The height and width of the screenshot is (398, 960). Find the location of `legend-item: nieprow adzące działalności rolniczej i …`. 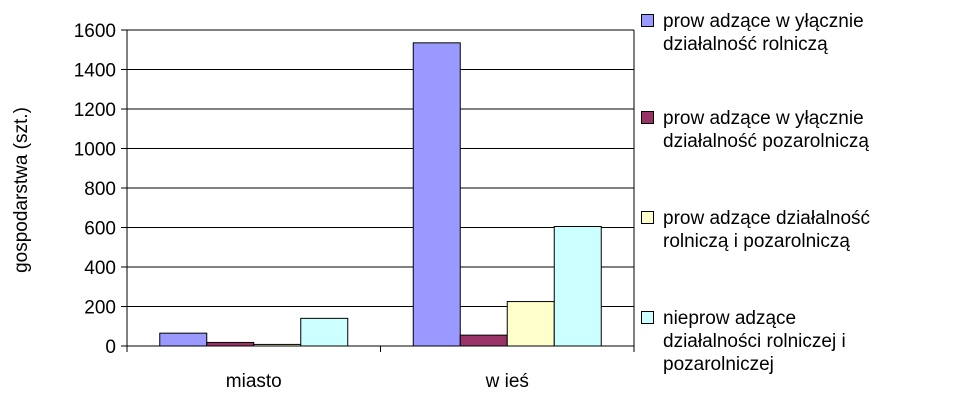

legend-item: nieprow adzące działalności rolniczej i … is located at coordinates (742, 341).